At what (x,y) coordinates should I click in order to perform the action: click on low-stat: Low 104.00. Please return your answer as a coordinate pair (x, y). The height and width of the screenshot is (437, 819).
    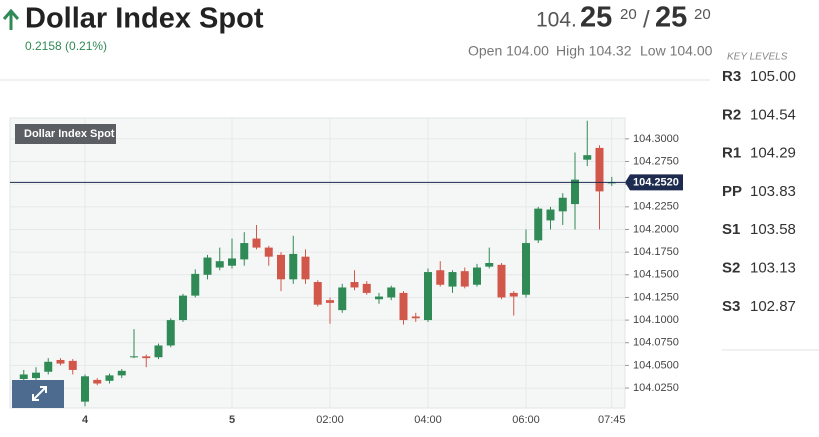
    Looking at the image, I should click on (676, 51).